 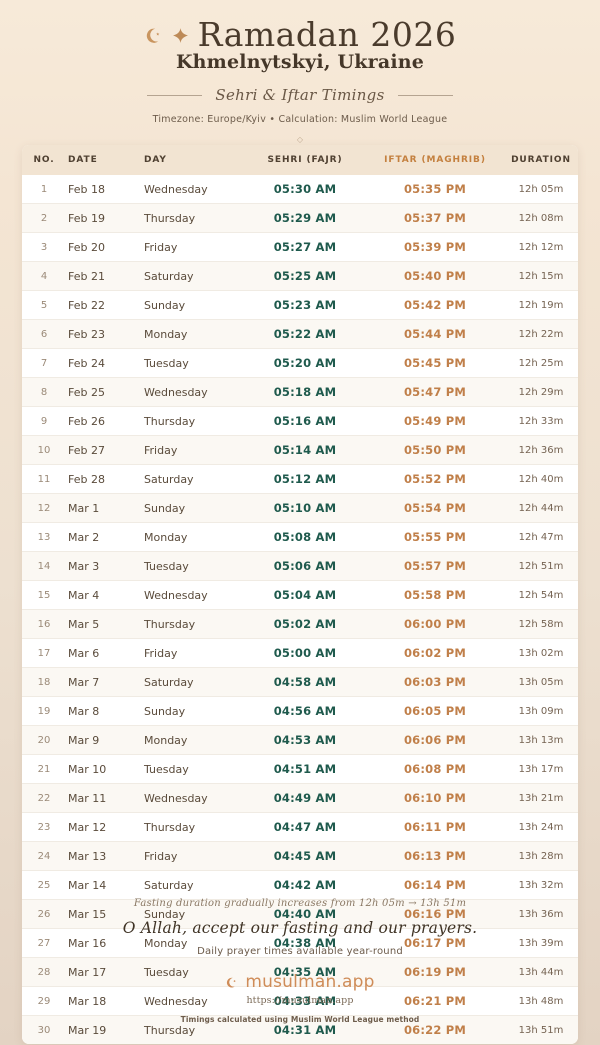 I want to click on cell-date: Feb 27, so click(x=104, y=450).